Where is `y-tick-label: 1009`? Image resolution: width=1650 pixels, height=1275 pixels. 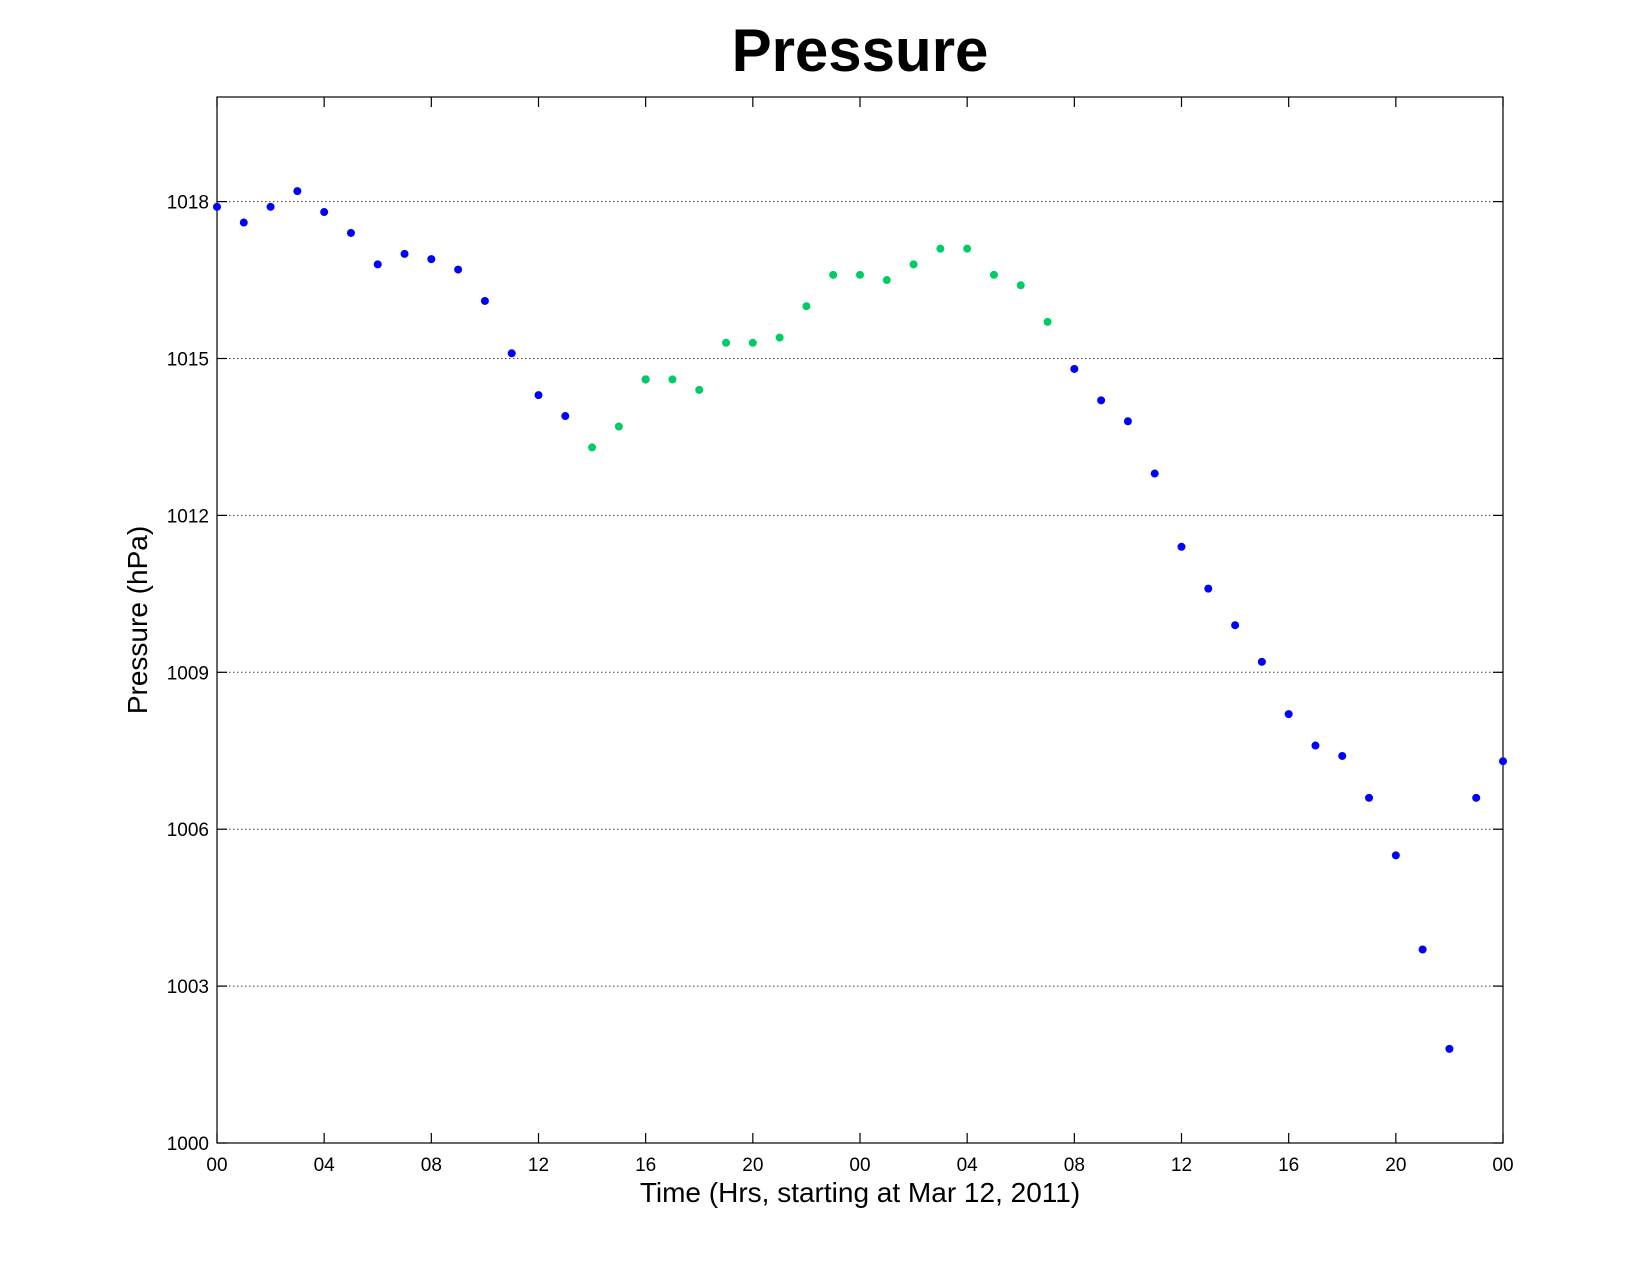 y-tick-label: 1009 is located at coordinates (188, 673).